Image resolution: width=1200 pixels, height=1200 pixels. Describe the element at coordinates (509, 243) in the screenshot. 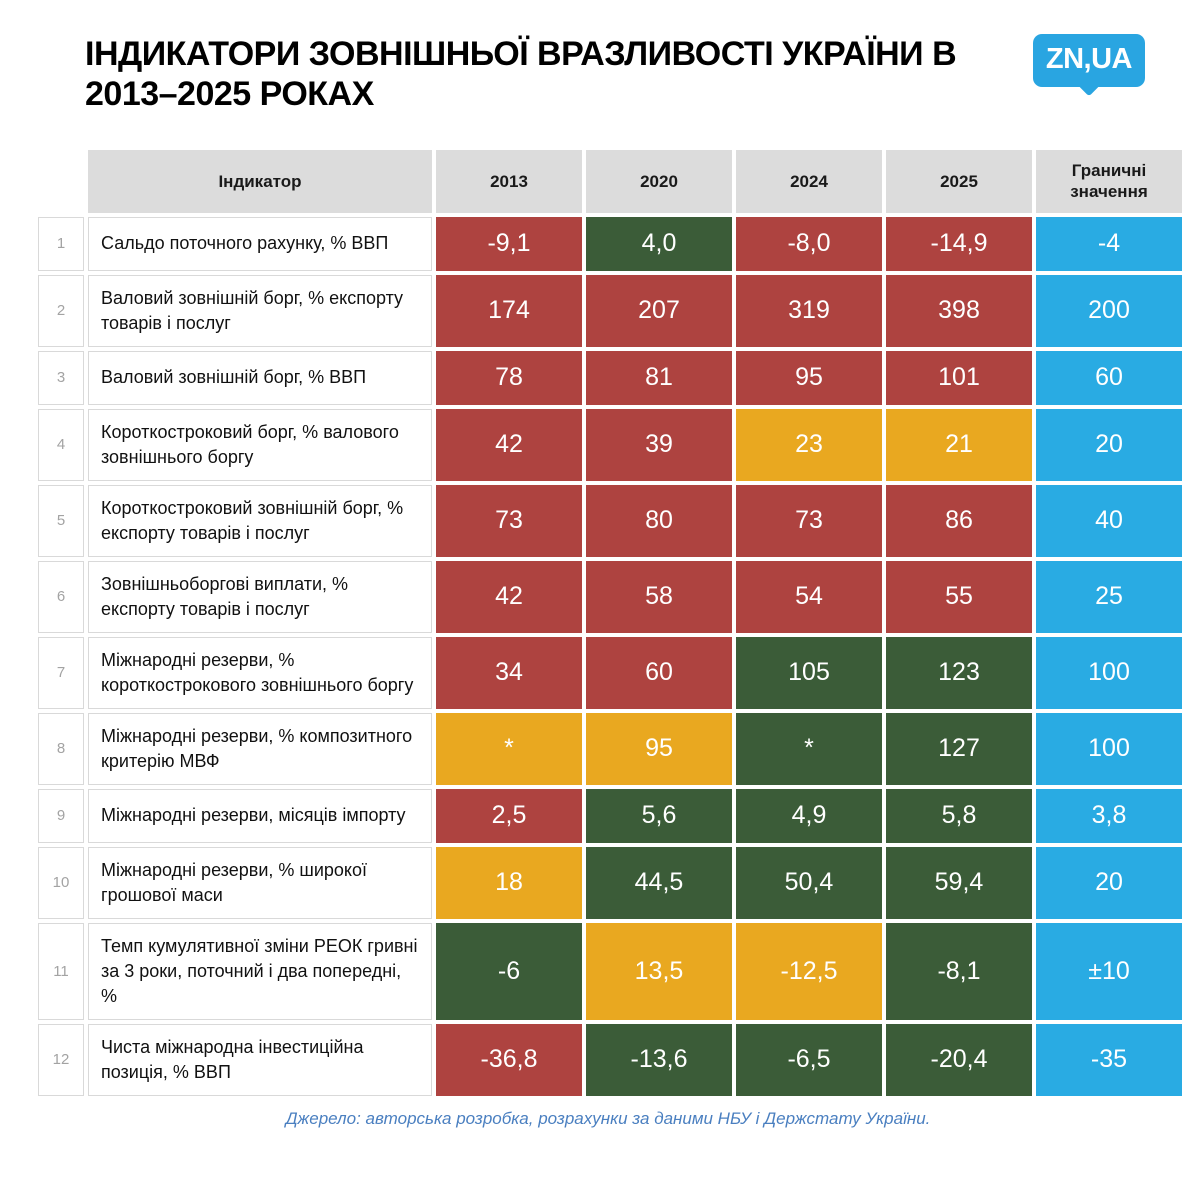

I see `value-cell: -9,1` at that location.